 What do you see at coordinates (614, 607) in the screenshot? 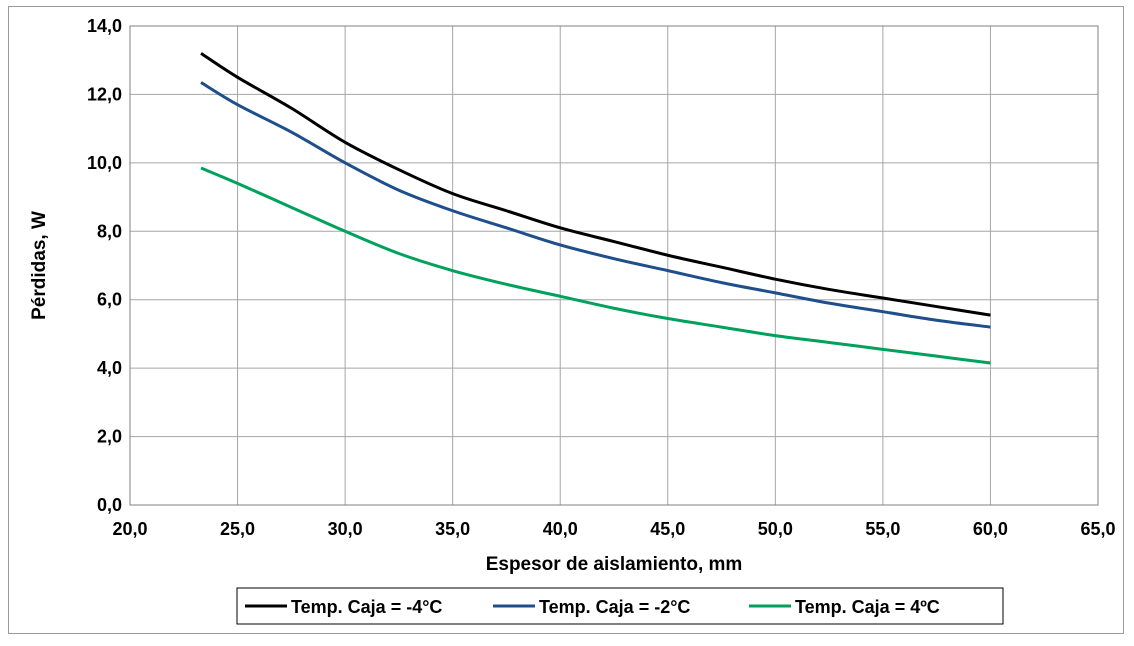
I see `legend-label: Temp. Caja = -2°C` at bounding box center [614, 607].